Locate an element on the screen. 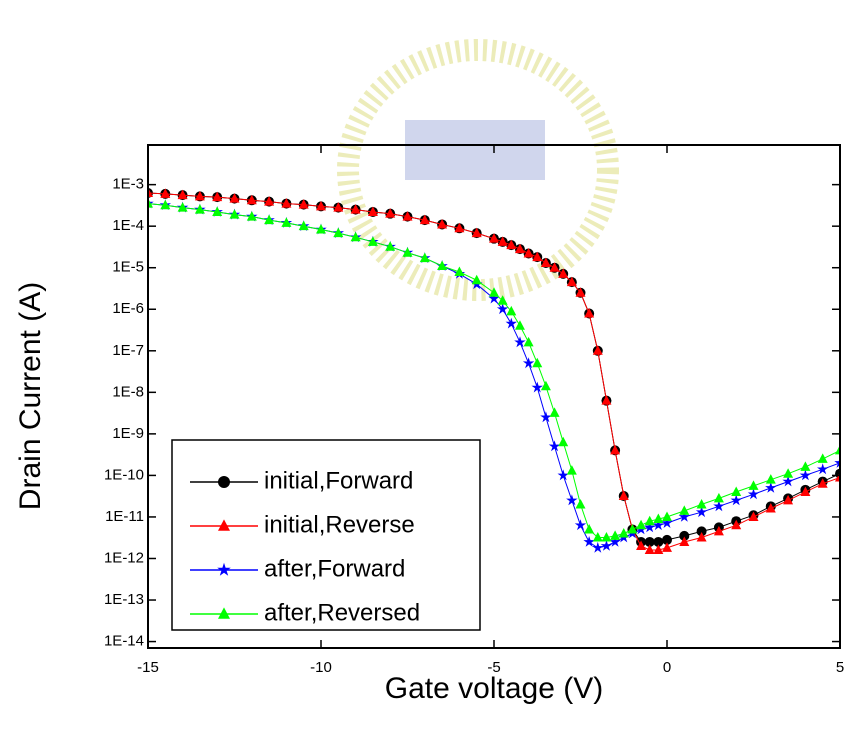  x-axis-label: Gate voltage (V) is located at coordinates (494, 688).